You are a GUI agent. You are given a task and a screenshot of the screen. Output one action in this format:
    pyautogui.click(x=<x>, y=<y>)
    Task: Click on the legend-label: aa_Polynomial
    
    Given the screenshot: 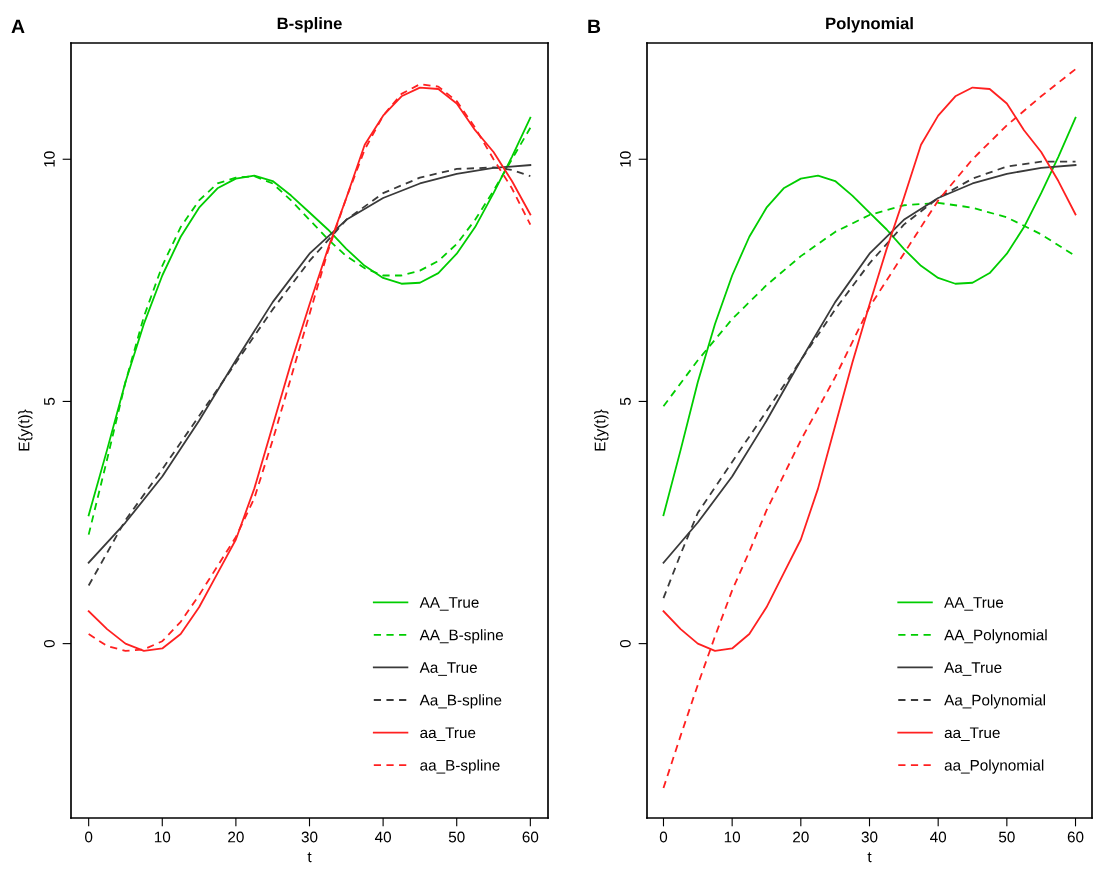 What is the action you would take?
    pyautogui.click(x=994, y=766)
    